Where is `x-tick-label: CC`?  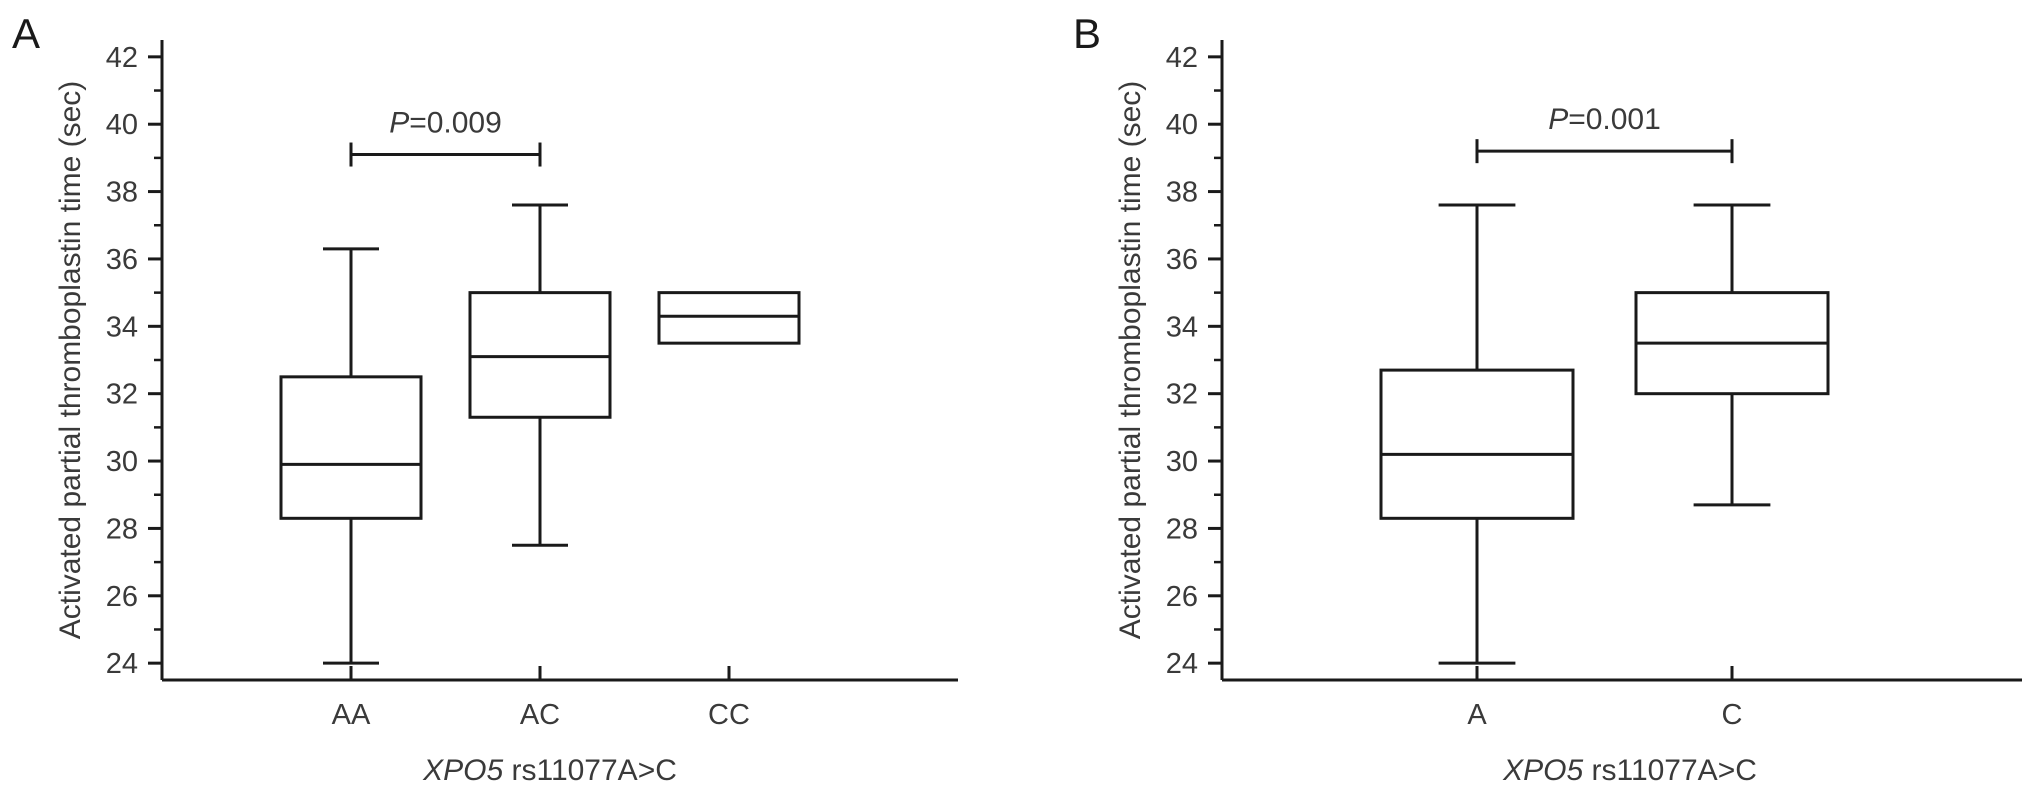
x-tick-label: CC is located at coordinates (729, 715).